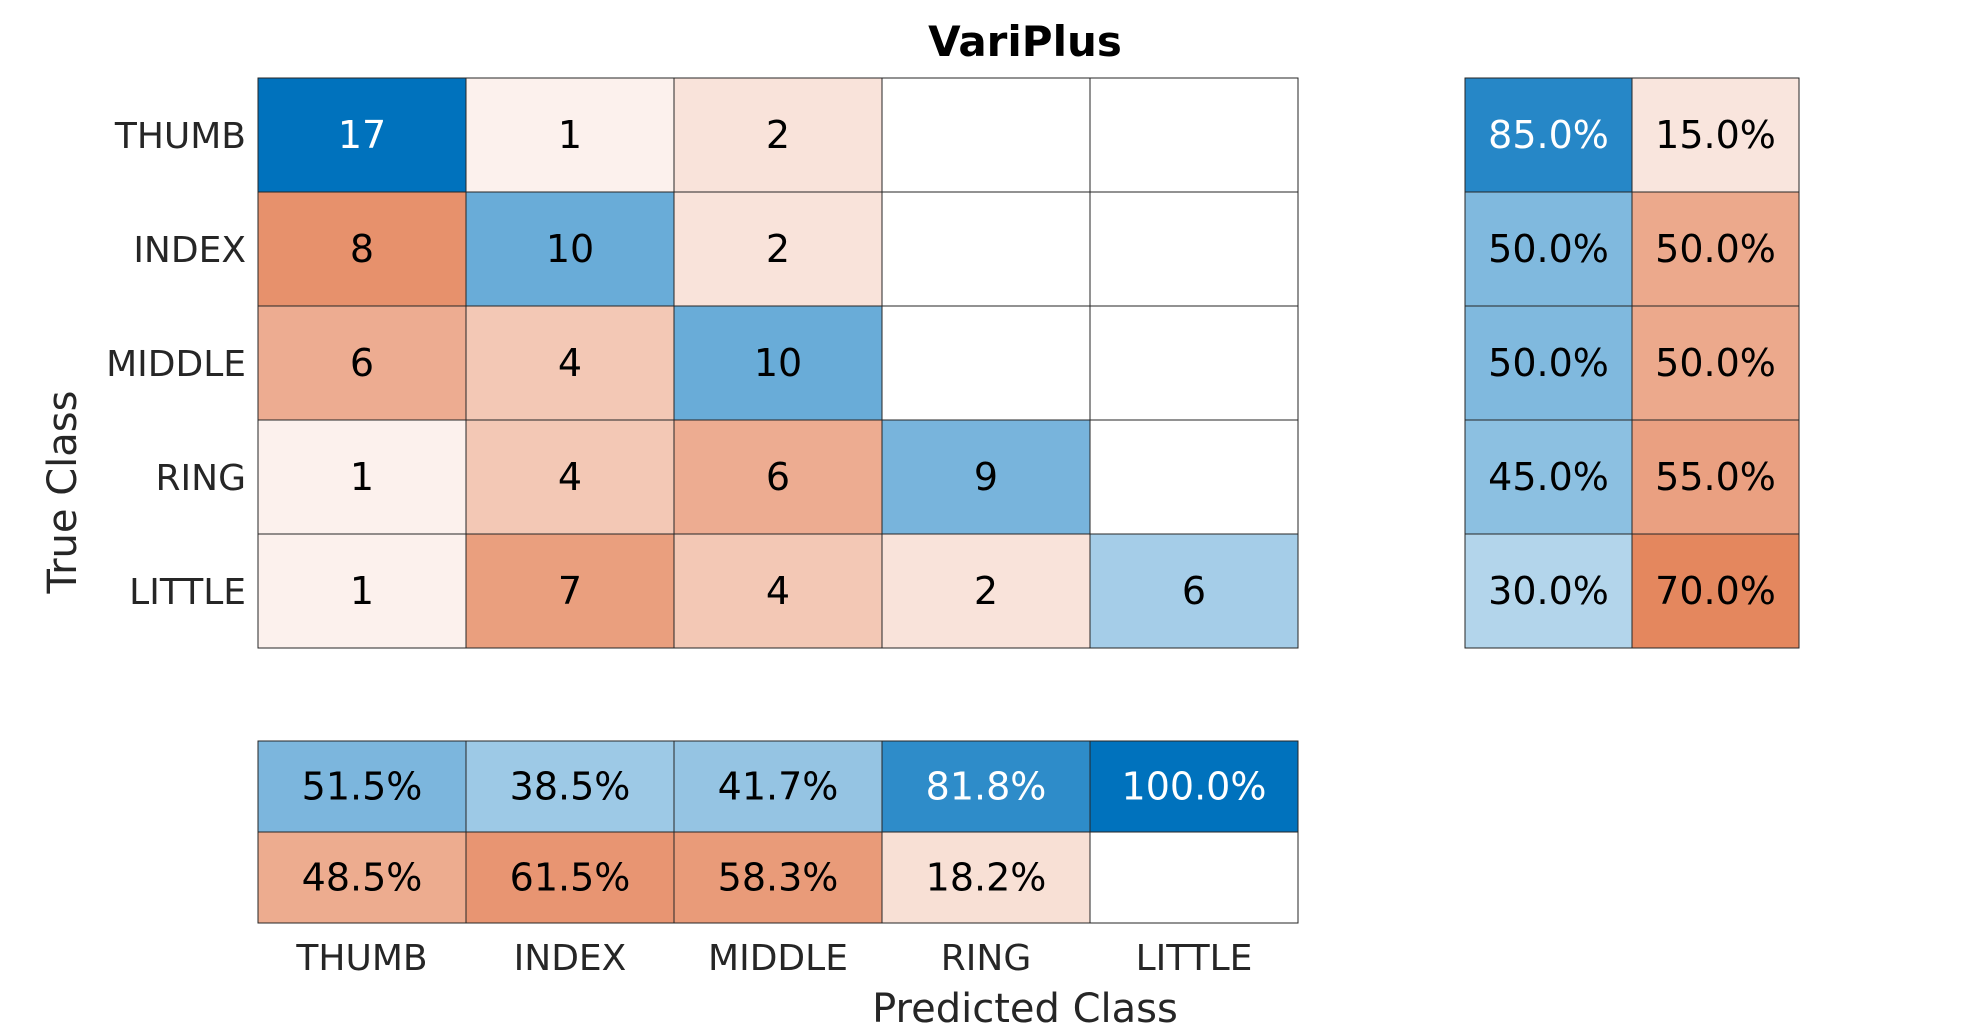 The width and height of the screenshot is (1976, 1033). I want to click on row-summary-incorrect-thumb-fill, so click(1715, 135).